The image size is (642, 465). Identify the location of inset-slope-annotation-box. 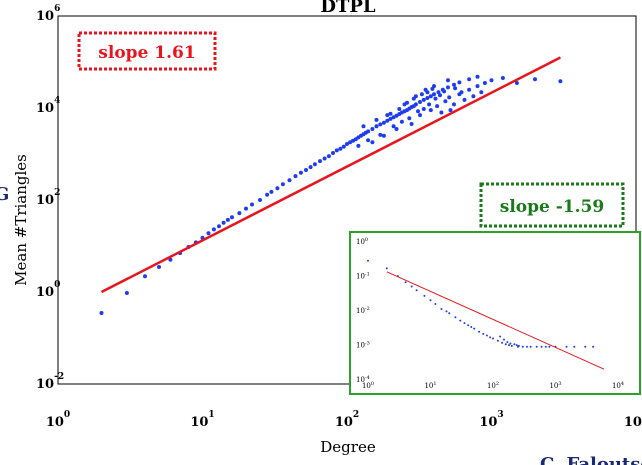
(552, 205).